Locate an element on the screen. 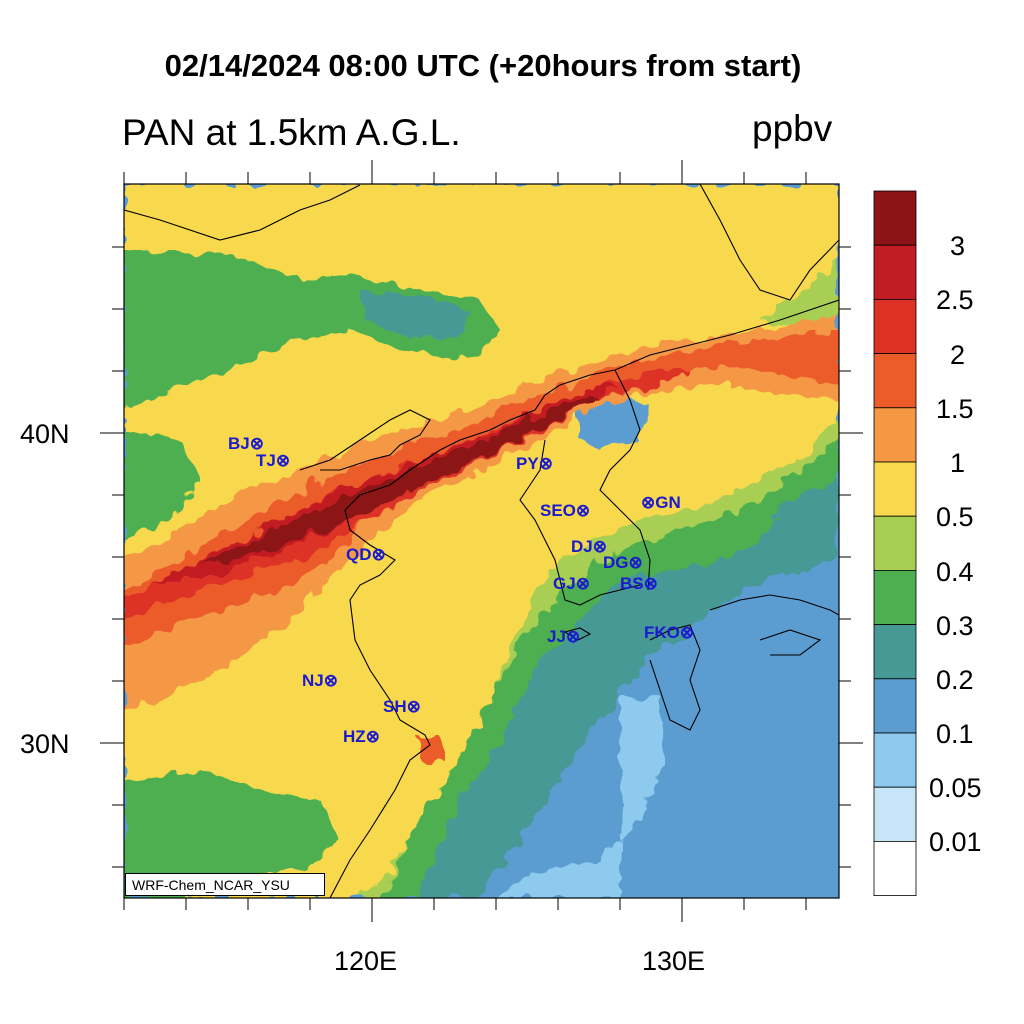 This screenshot has width=1024, height=1024. city-marker: HZ⊗ is located at coordinates (361, 737).